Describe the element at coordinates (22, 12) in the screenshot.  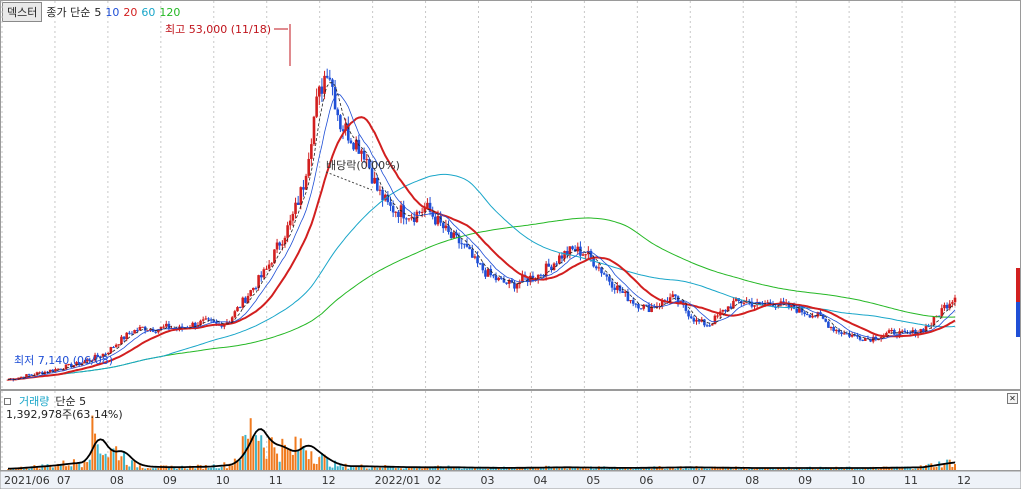
I see `stock-name-tab: 덱스터` at that location.